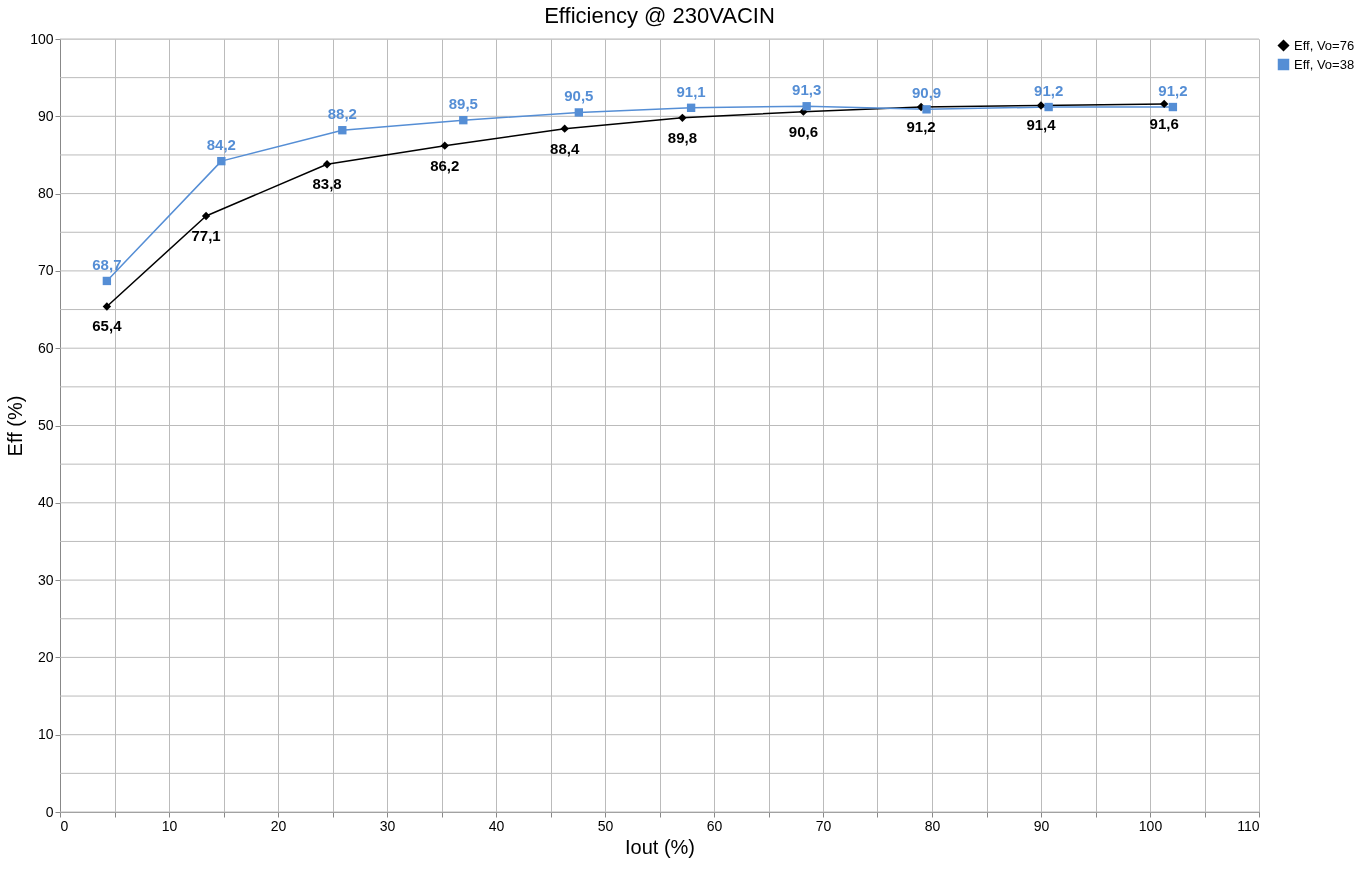 This screenshot has height=872, width=1370. Describe the element at coordinates (206, 236) in the screenshot. I see `data-label: 77,1` at that location.